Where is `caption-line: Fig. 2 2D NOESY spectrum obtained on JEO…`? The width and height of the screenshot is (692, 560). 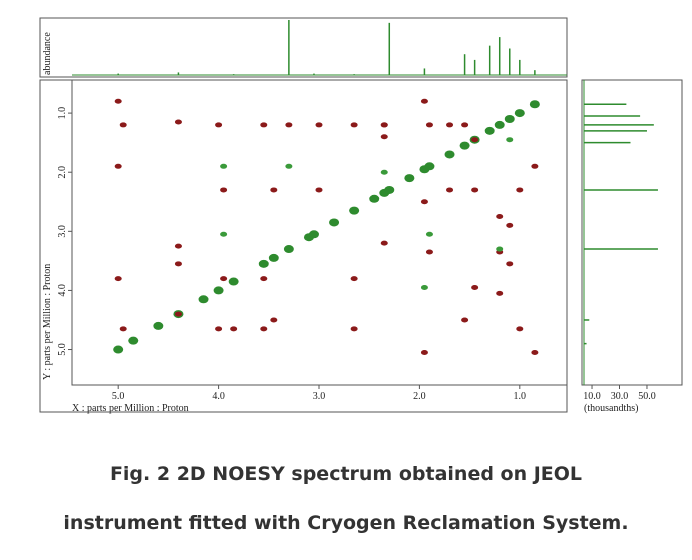
caption-line: Fig. 2 2D NOESY spectrum obtained on JEO… is located at coordinates (346, 474).